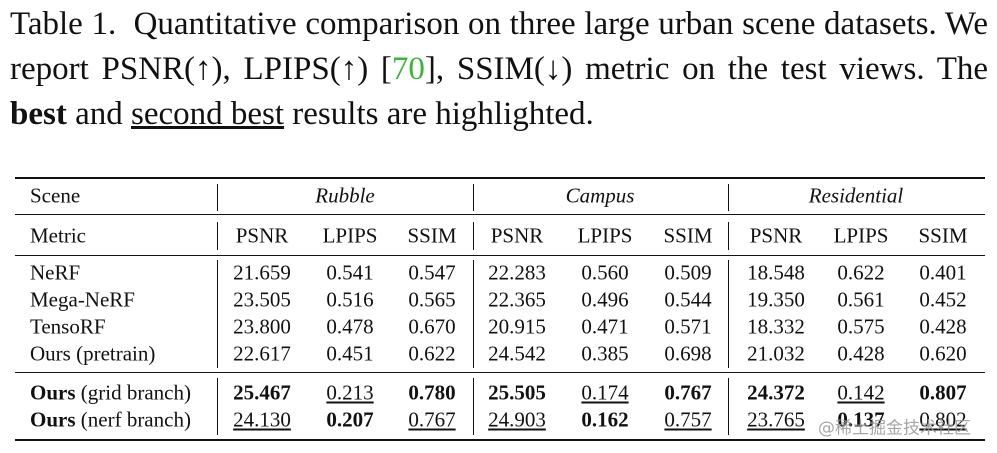  Describe the element at coordinates (262, 326) in the screenshot. I see `cell: 23.800` at that location.